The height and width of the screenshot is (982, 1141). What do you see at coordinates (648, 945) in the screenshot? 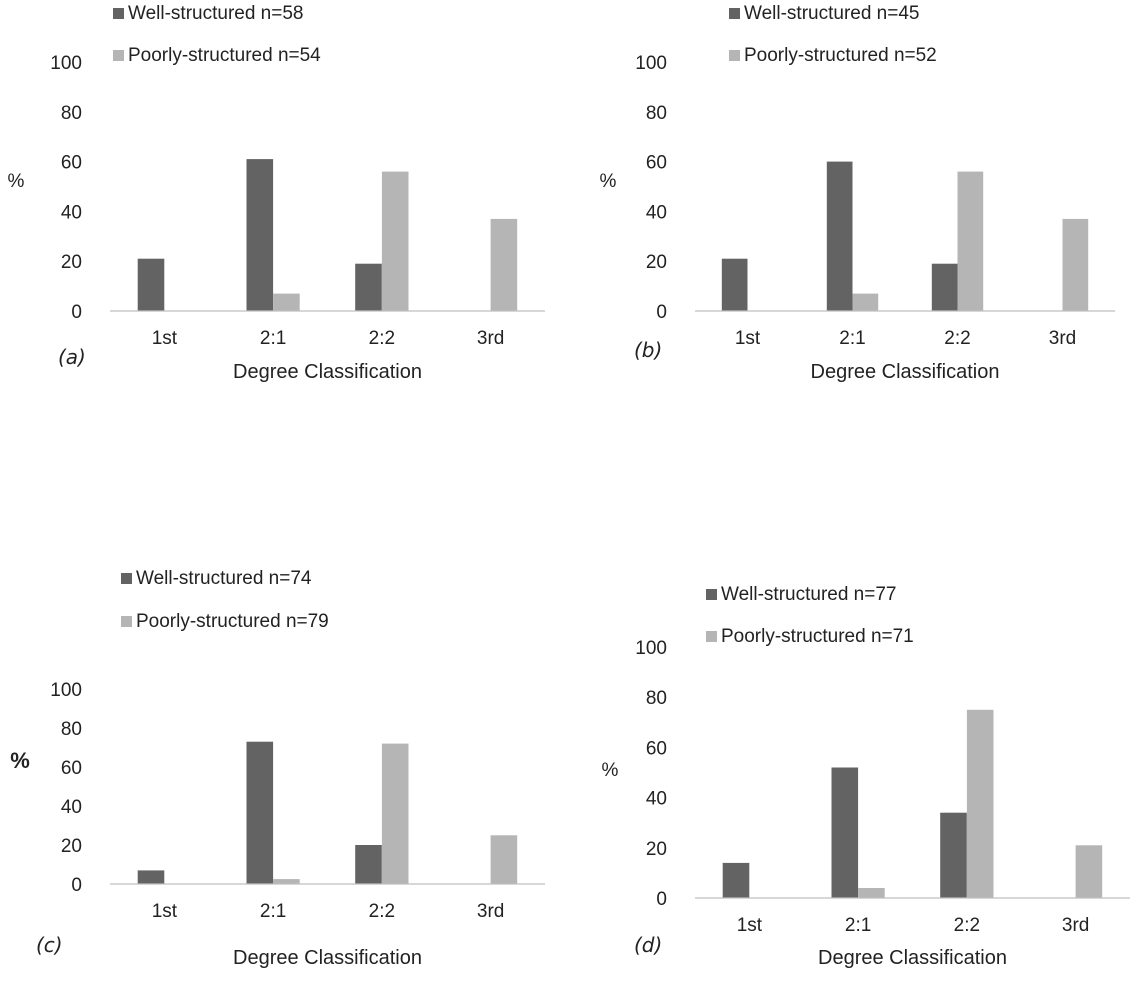
I see `panel-label: (d)` at bounding box center [648, 945].